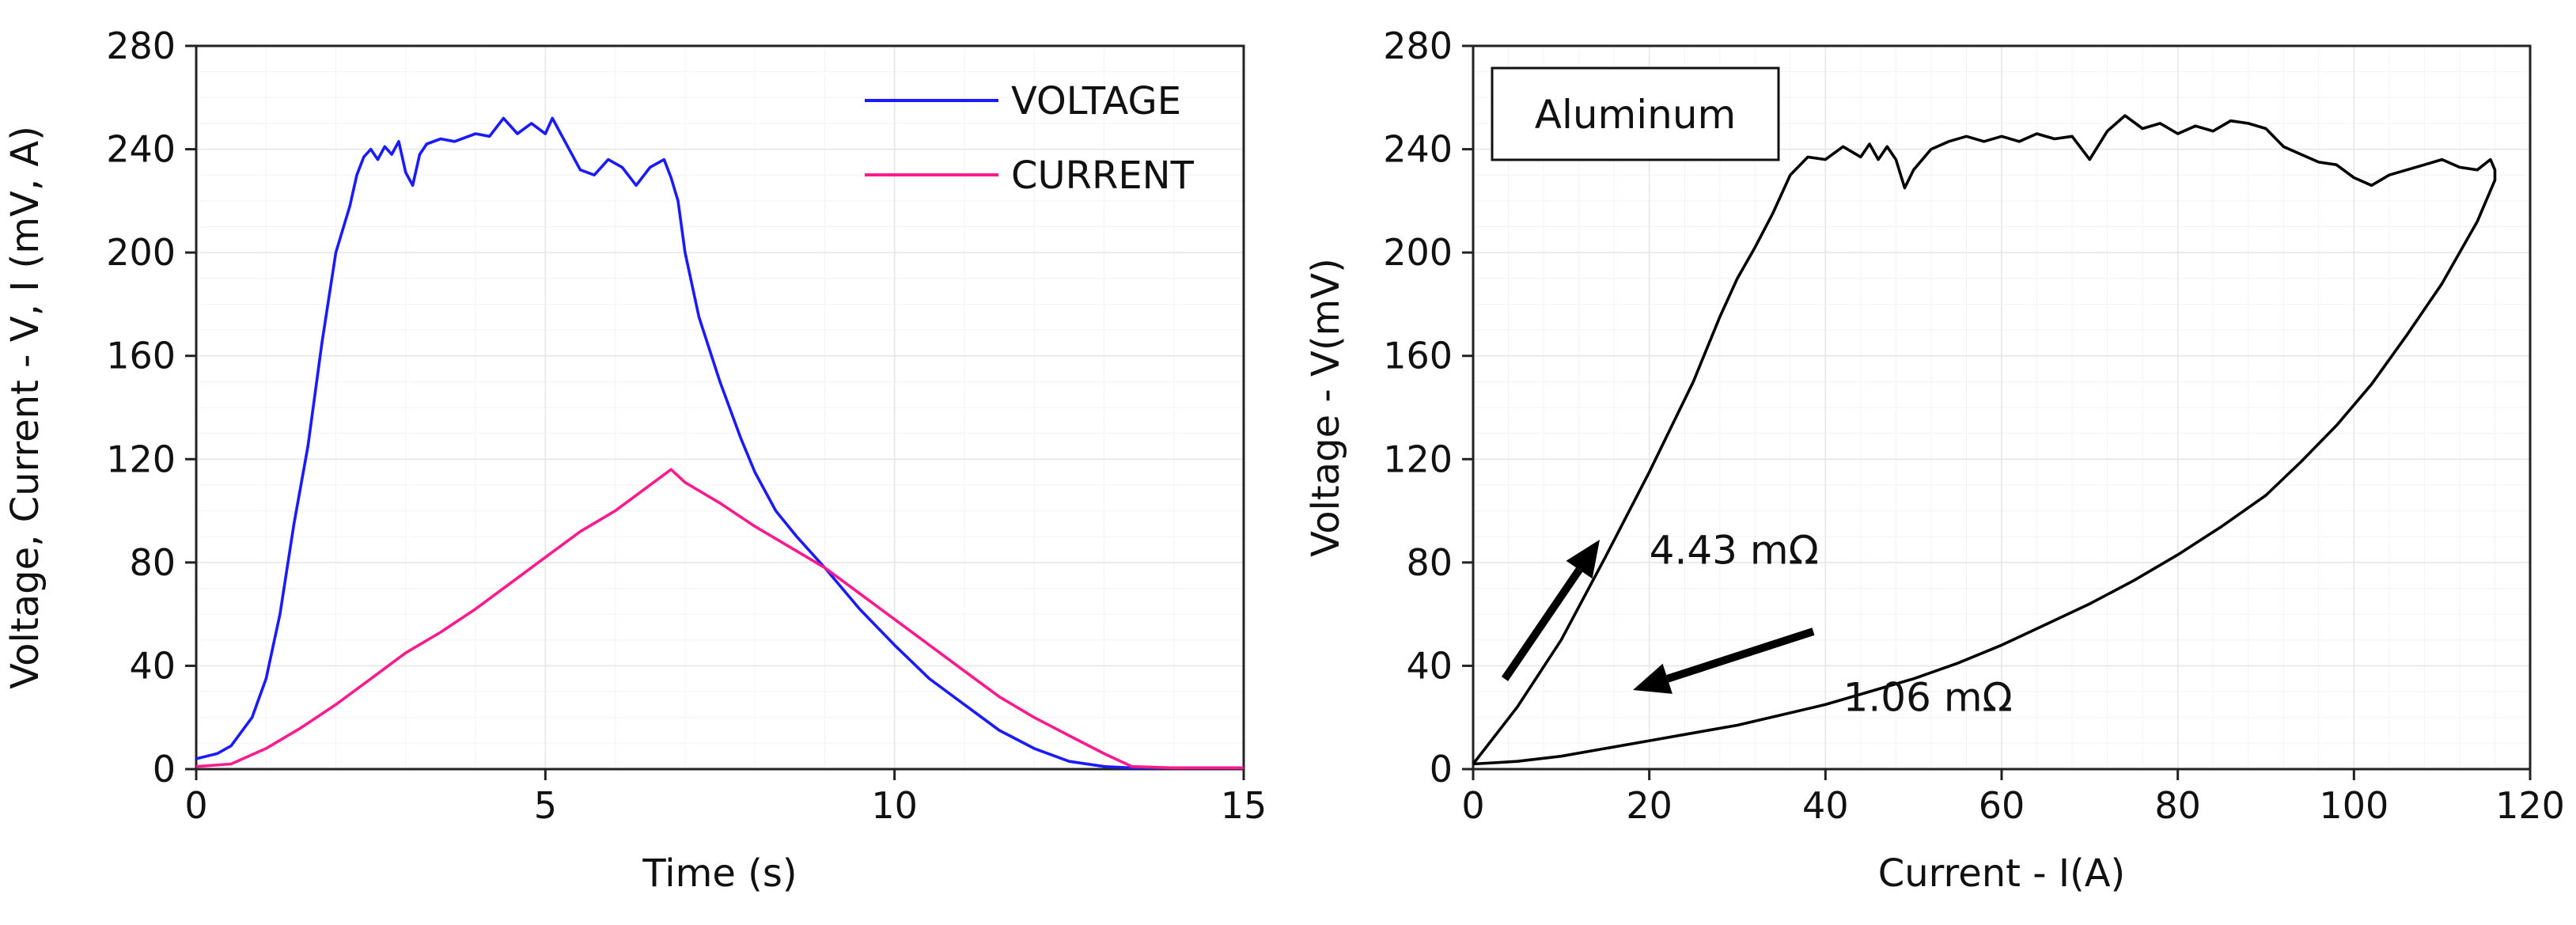  I want to click on x-axis-title: Current - I(A), so click(2002, 873).